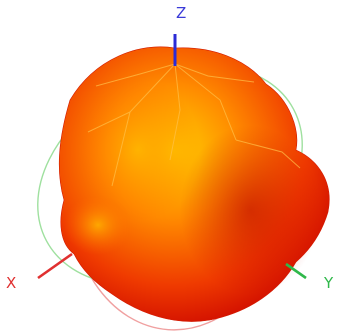 This screenshot has width=338, height=331. Describe the element at coordinates (296, 271) in the screenshot. I see `y-axis` at that location.